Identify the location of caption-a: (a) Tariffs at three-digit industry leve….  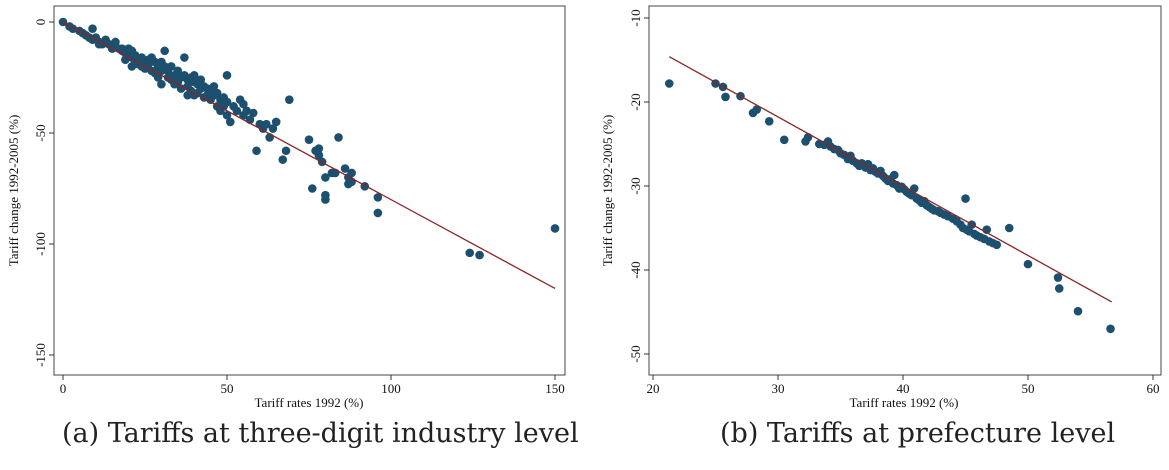
(320, 433).